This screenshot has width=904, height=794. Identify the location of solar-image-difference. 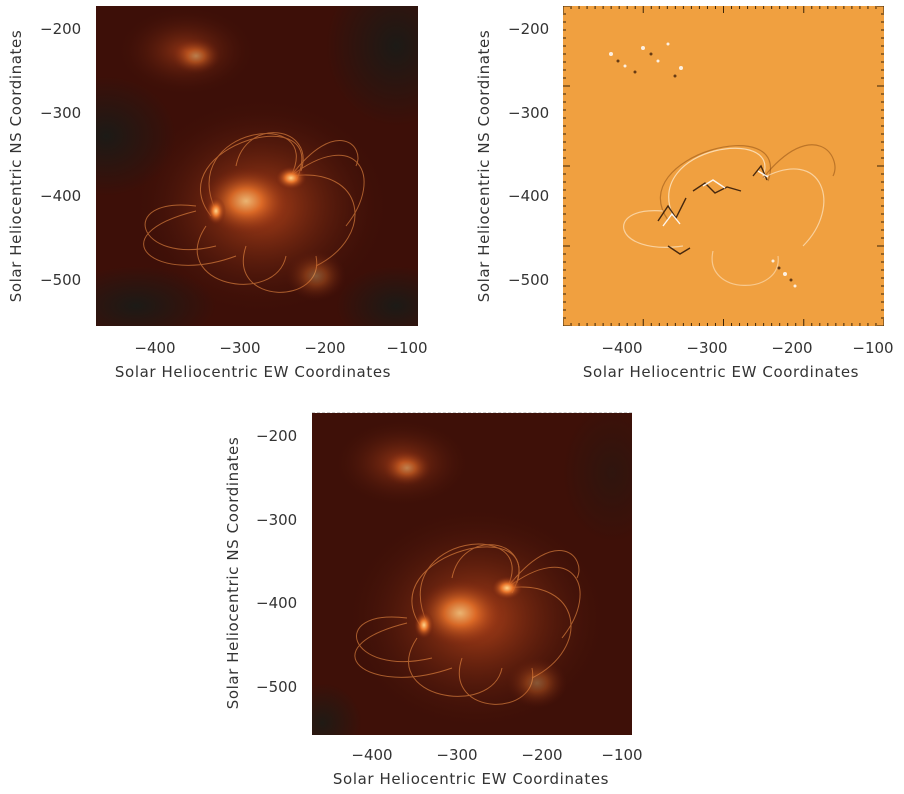
(723, 166).